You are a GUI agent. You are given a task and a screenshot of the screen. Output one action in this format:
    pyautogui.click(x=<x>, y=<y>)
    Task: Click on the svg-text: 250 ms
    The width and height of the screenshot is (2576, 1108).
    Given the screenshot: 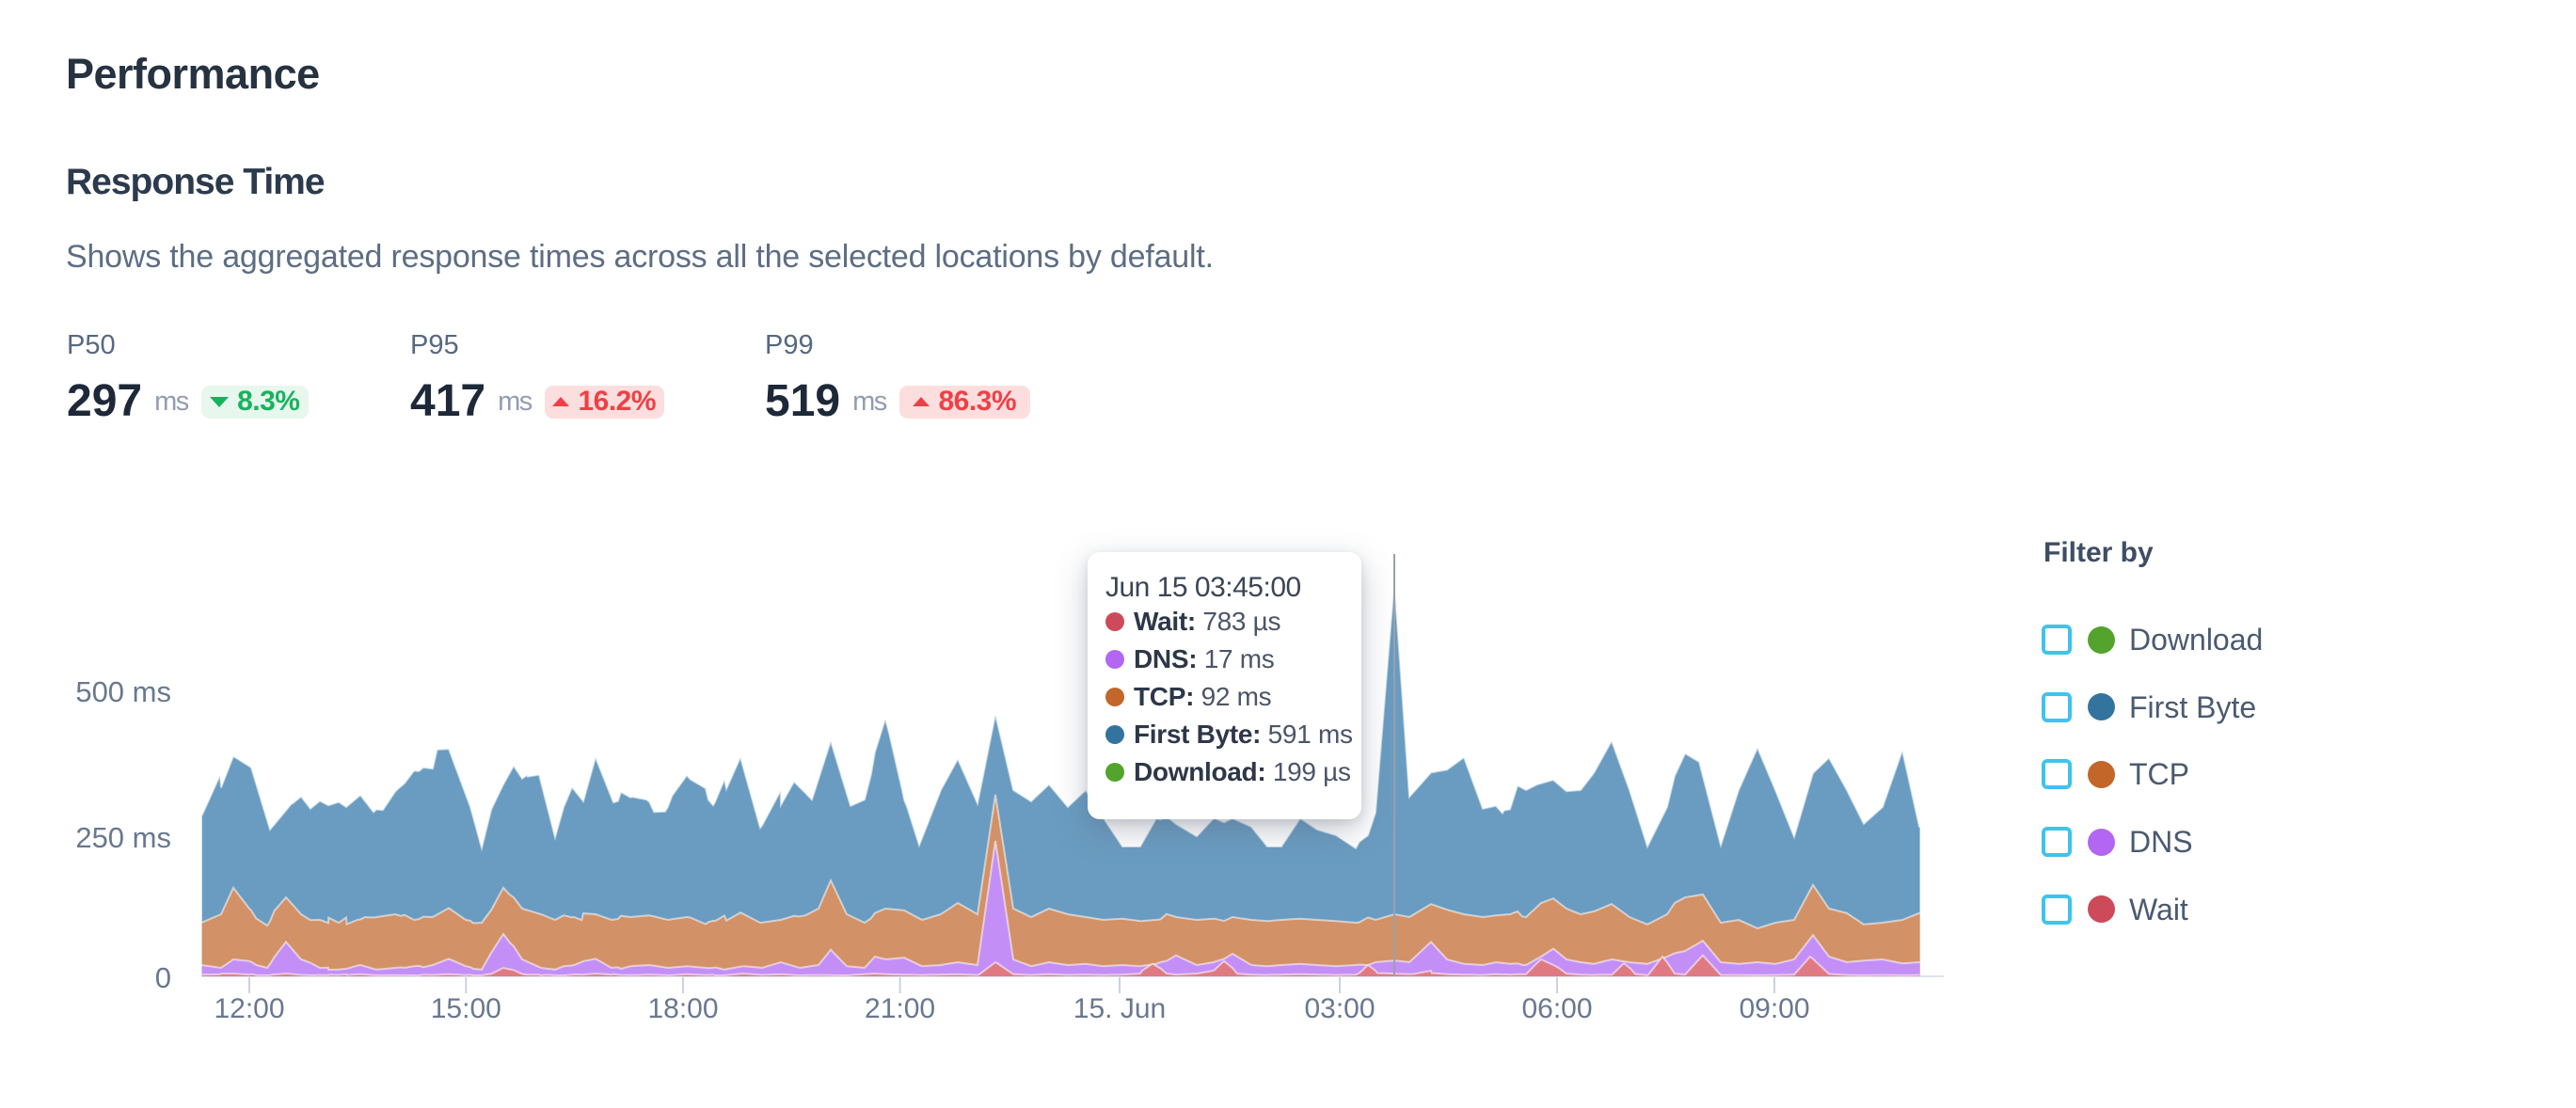 What is the action you would take?
    pyautogui.click(x=123, y=837)
    